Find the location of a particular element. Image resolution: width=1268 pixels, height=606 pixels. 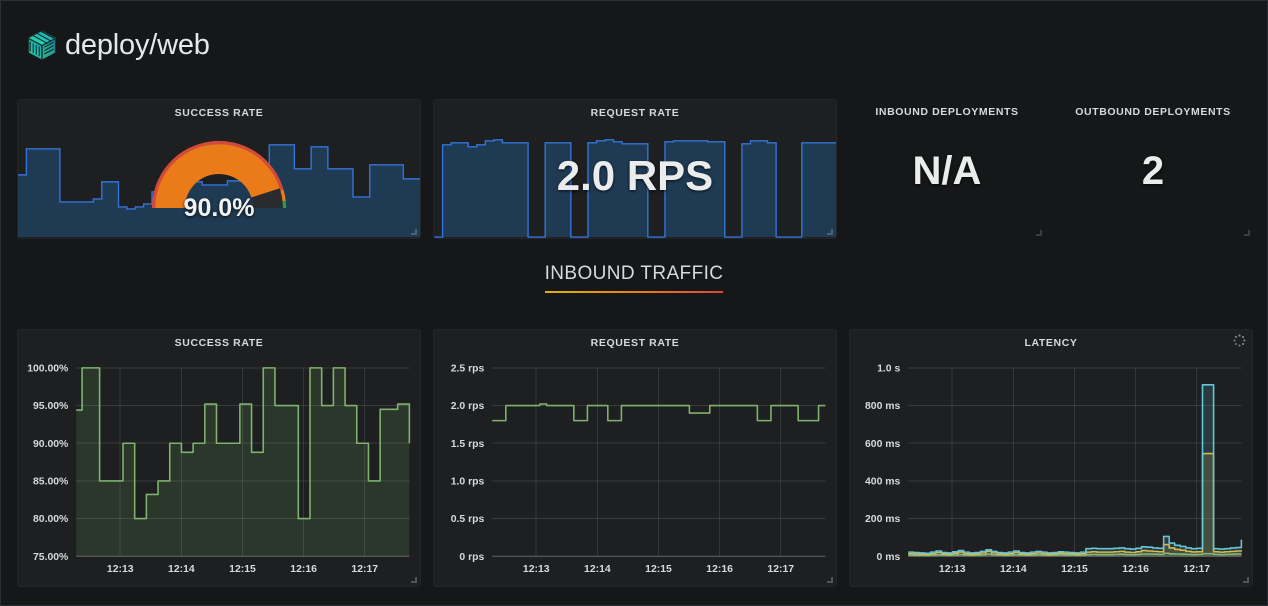

svg-text: 75.00% is located at coordinates (50, 557).